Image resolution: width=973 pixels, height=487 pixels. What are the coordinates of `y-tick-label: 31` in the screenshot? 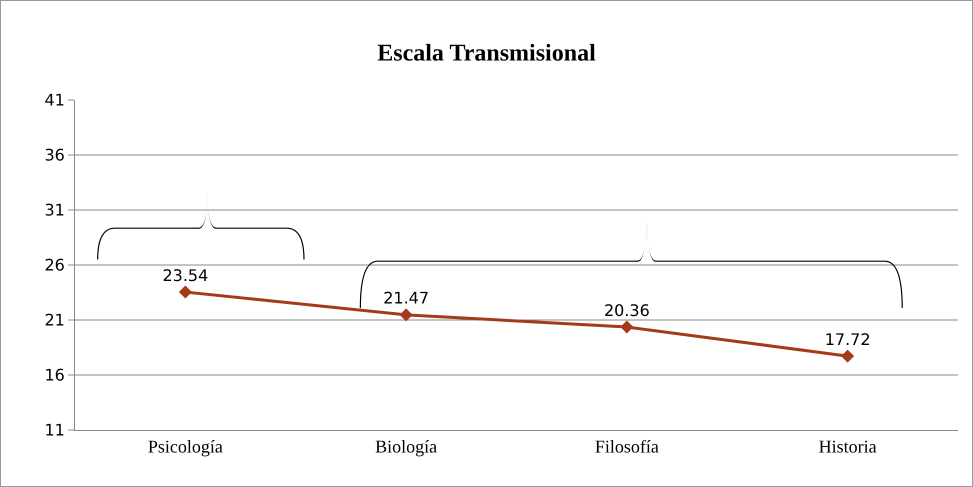 It's located at (54, 210).